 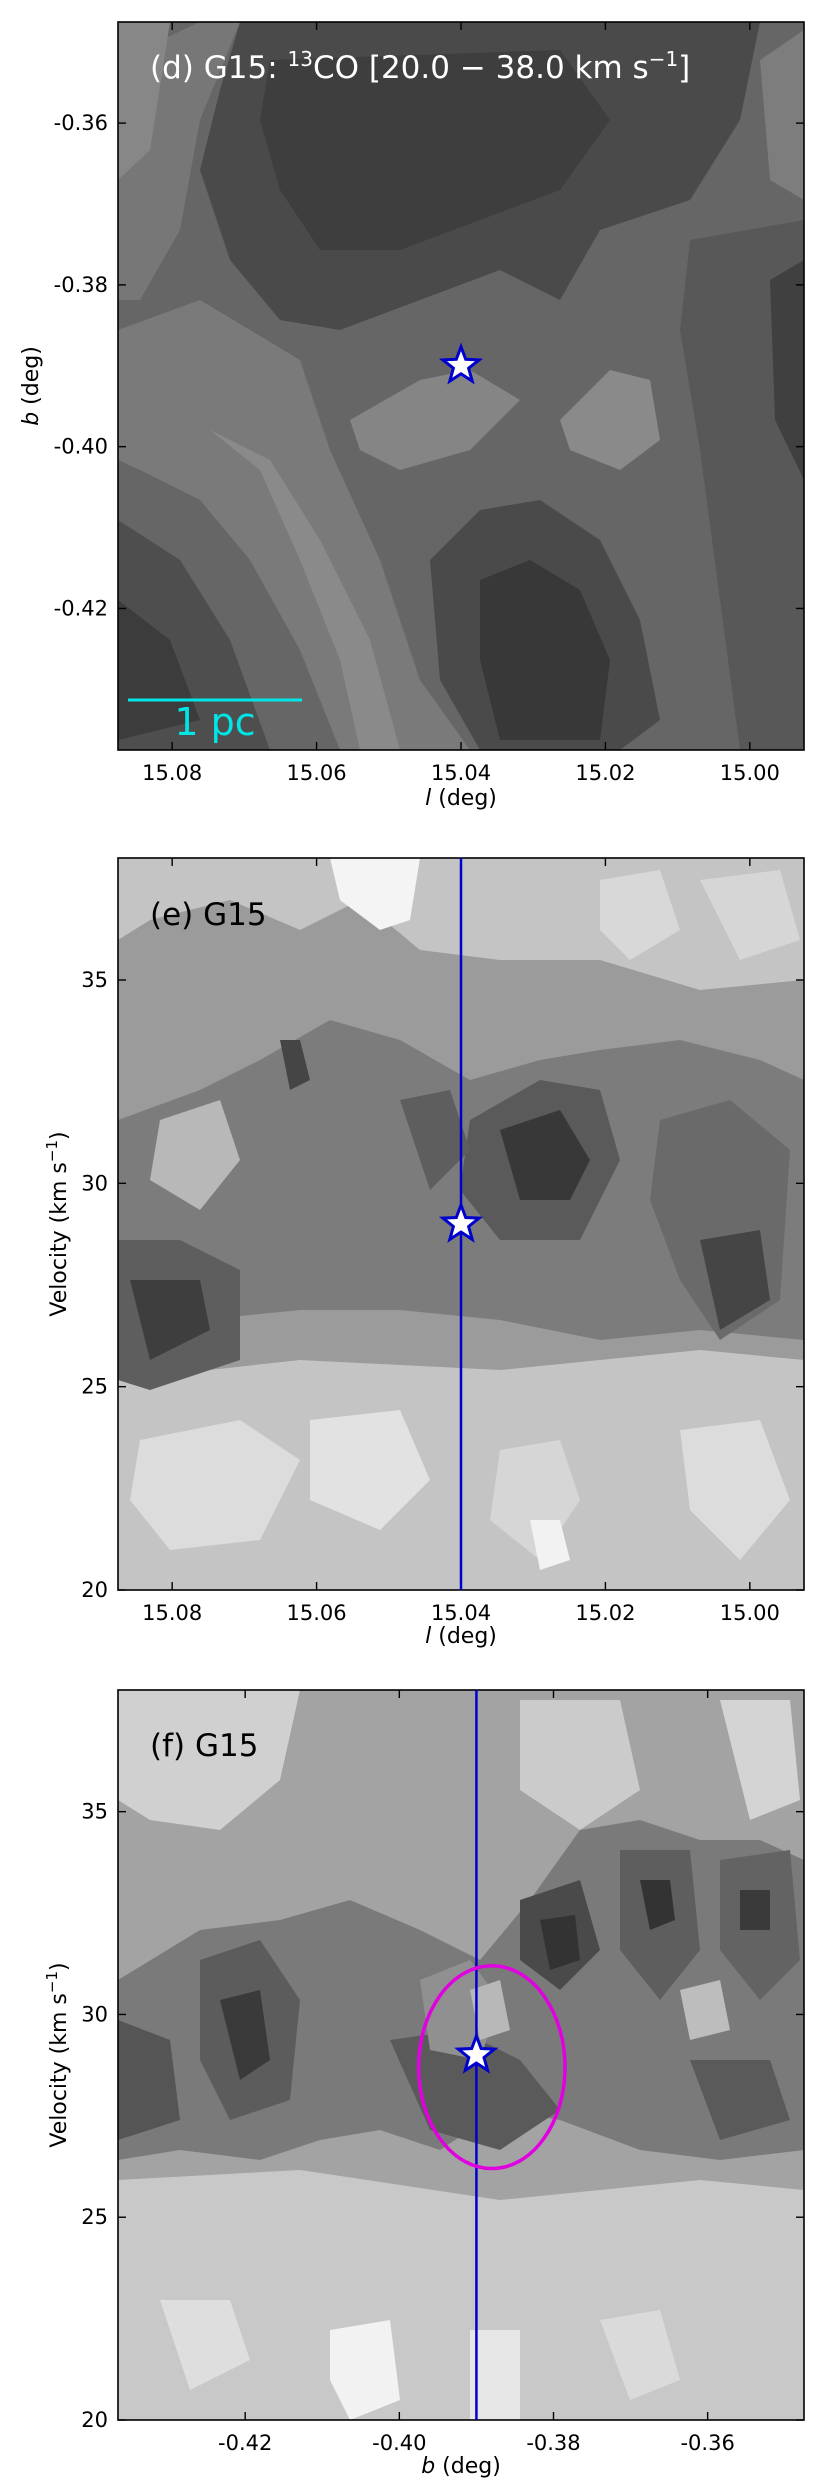 I want to click on panel-d-title: (d) G15: 13CO [20.0 − 38.0 km s−1], so click(x=420, y=66).